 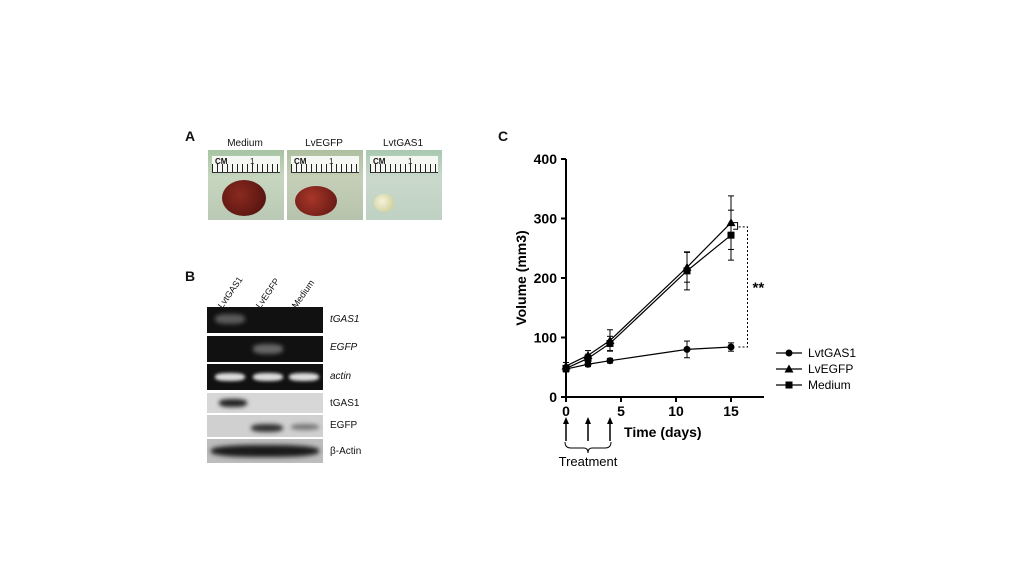 I want to click on panel-a-letter: A, so click(x=190, y=136).